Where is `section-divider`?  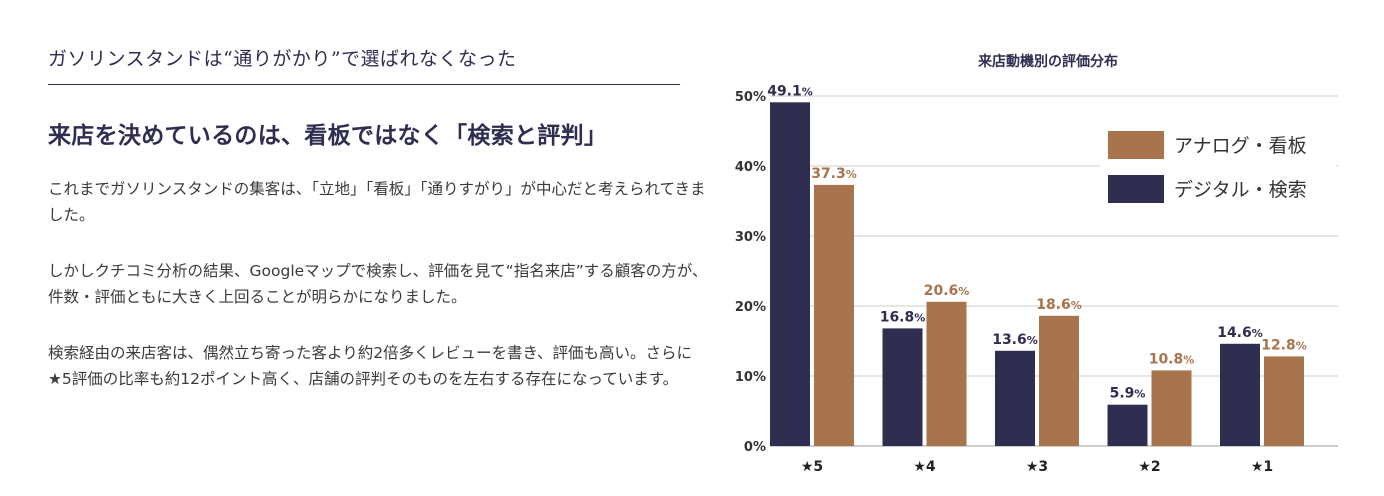 section-divider is located at coordinates (364, 84).